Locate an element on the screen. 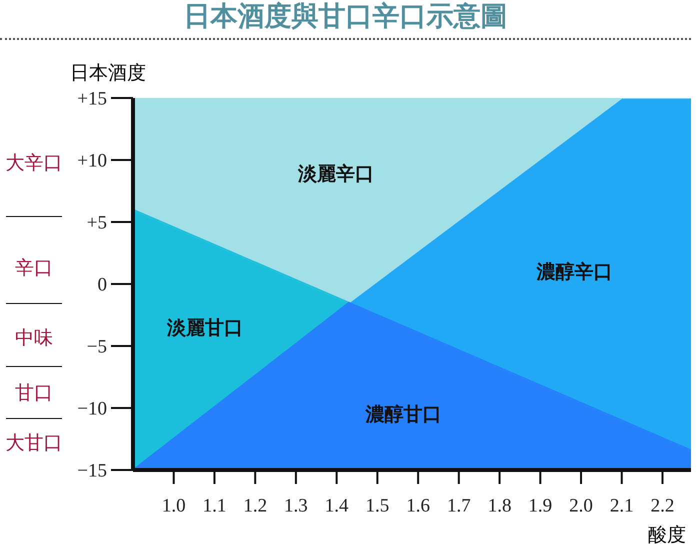  x-tick-label: 2.1 is located at coordinates (622, 505).